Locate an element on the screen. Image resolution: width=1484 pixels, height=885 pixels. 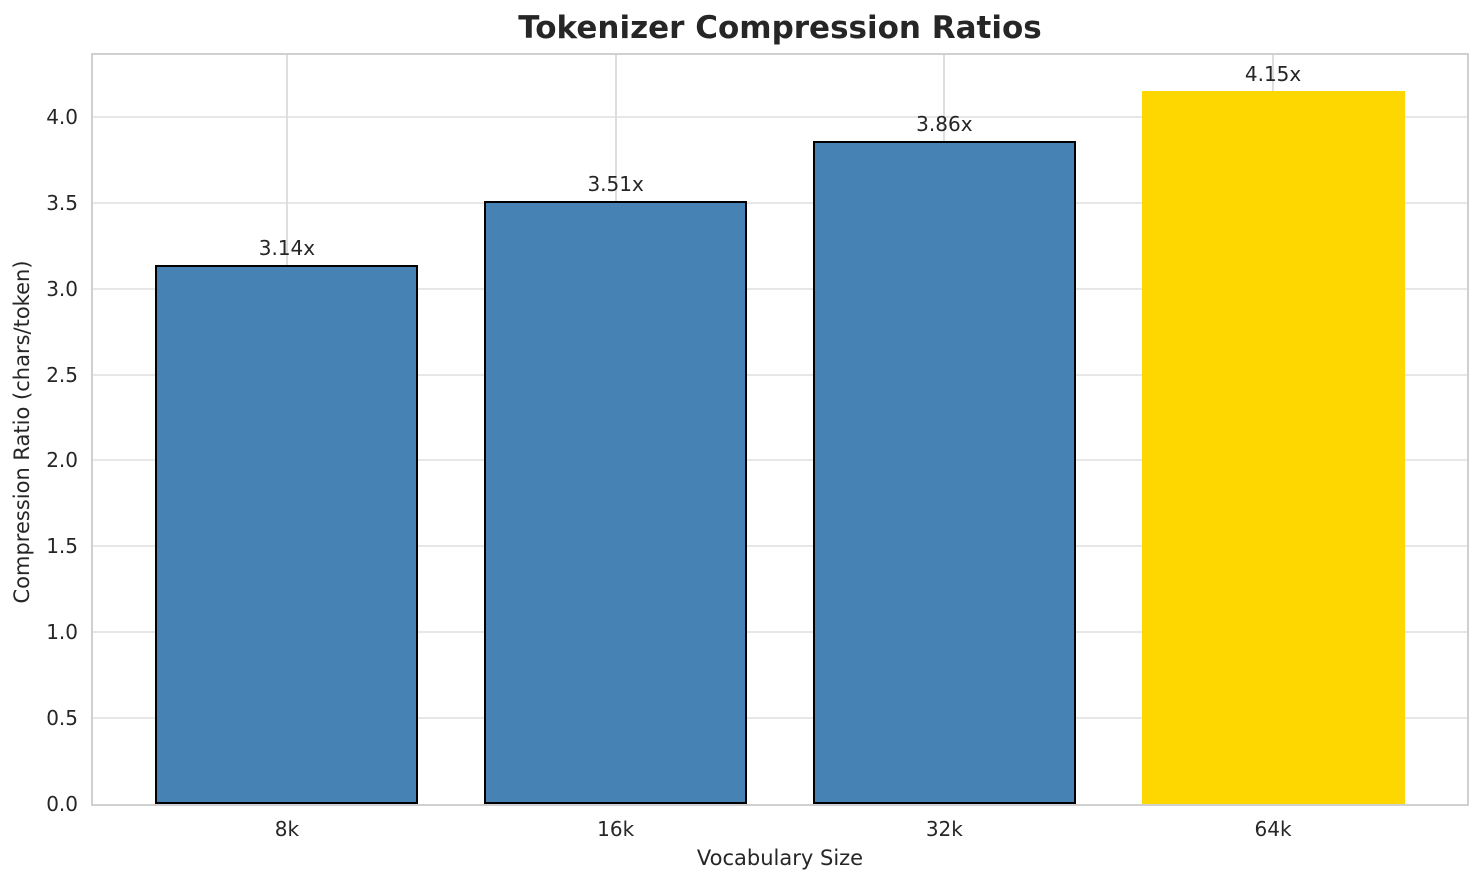
chart-title: Tokenizer Compression Ratios is located at coordinates (780, 28).